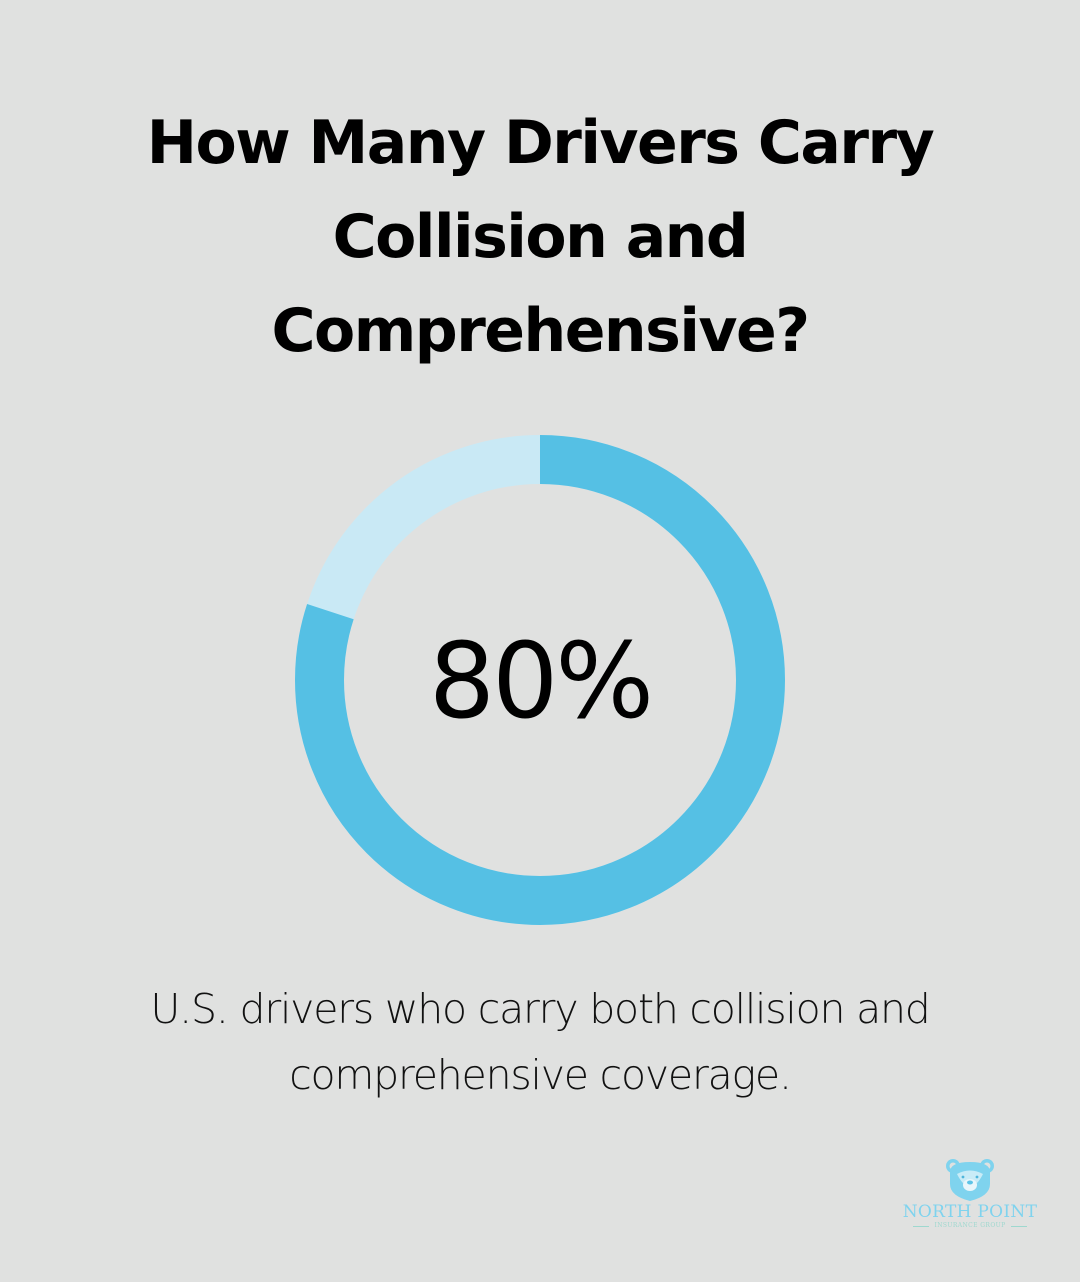 Image resolution: width=1080 pixels, height=1282 pixels. I want to click on logo-tagline: INSURANCE GROUP, so click(970, 1226).